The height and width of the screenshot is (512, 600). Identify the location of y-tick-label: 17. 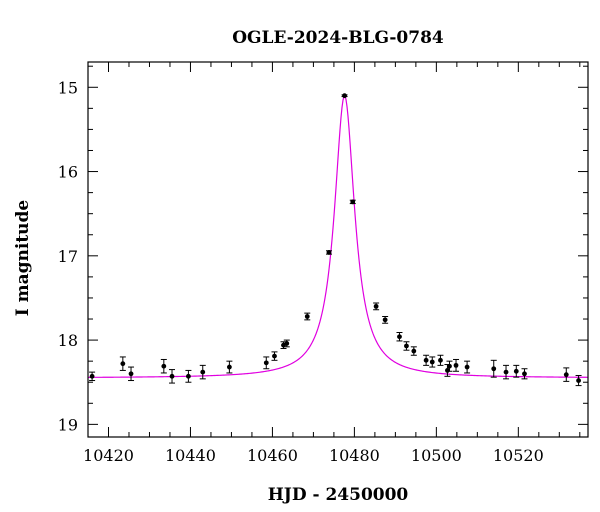
(68, 256).